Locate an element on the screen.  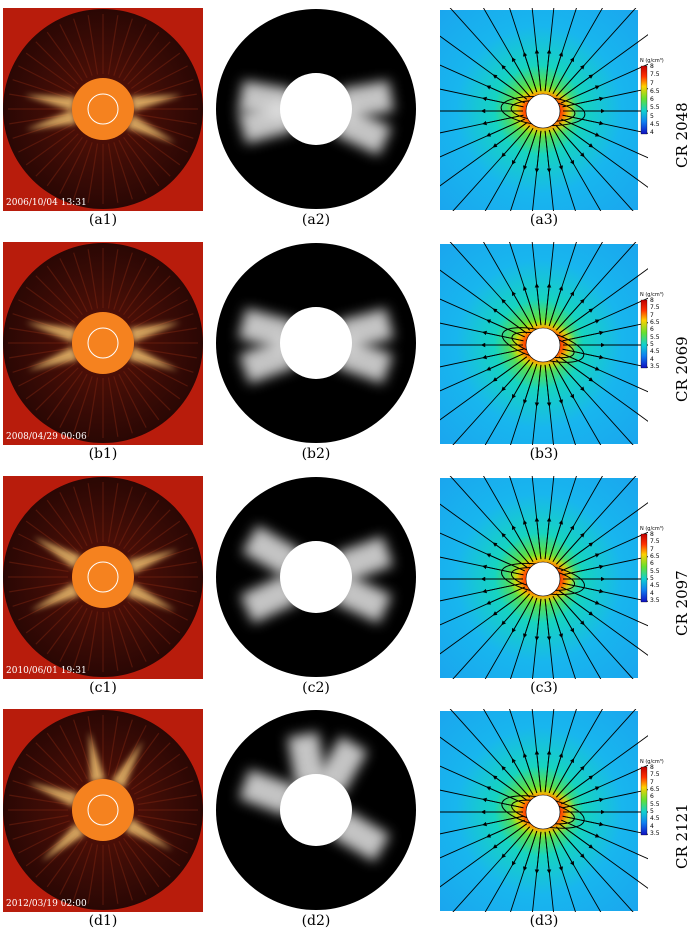
density-map-b3 is located at coordinates (544, 343).